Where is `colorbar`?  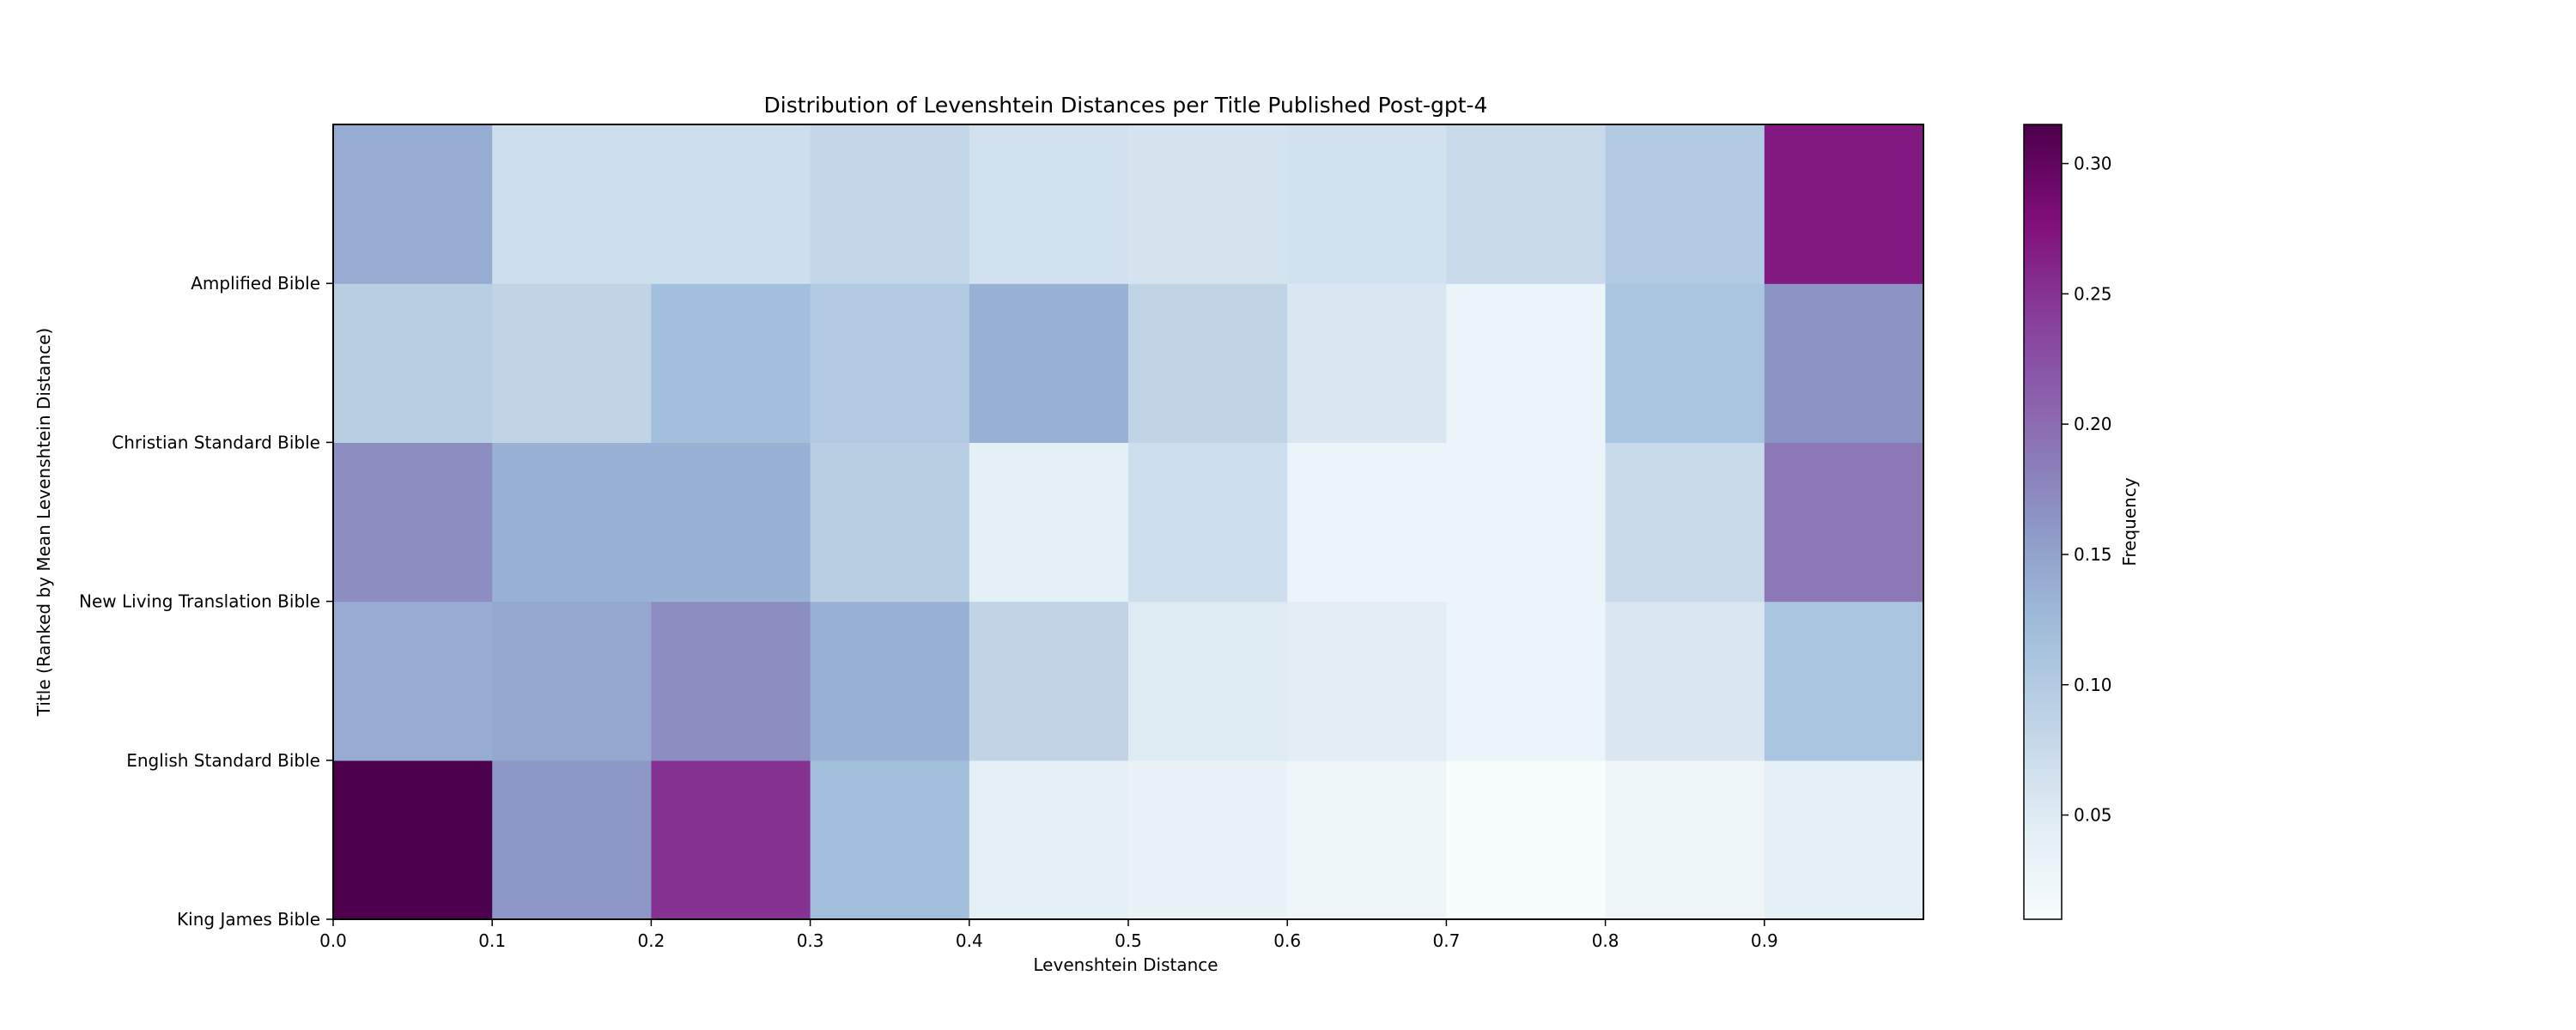 colorbar is located at coordinates (2043, 522).